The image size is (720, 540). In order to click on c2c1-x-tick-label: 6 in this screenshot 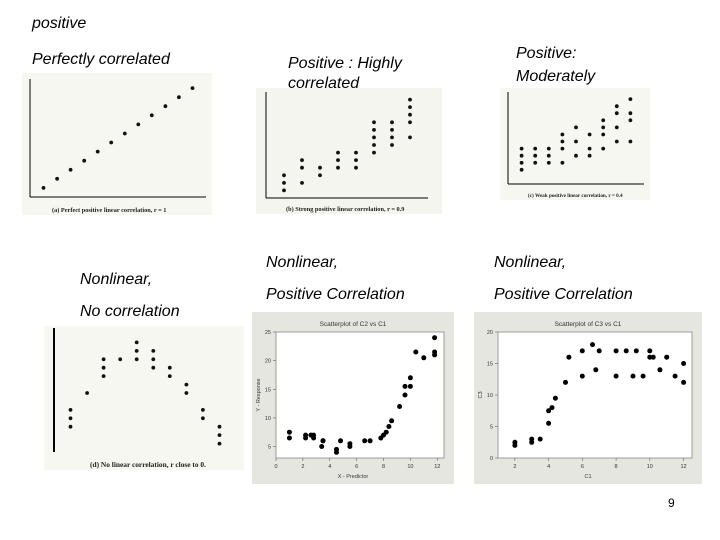, I will do `click(356, 467)`.